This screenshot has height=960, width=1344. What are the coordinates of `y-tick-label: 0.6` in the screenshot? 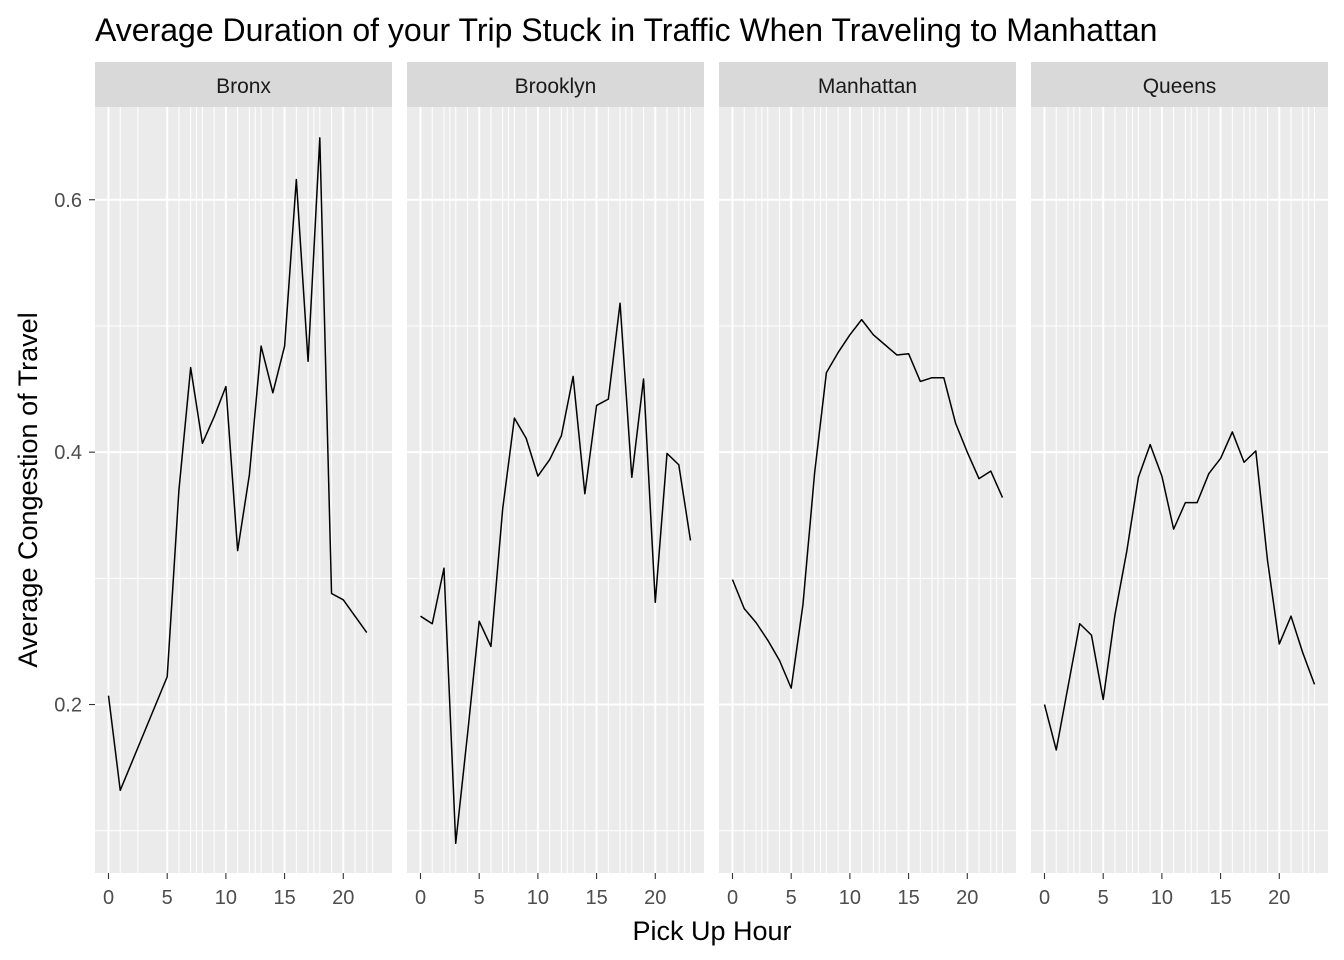 It's located at (68, 201).